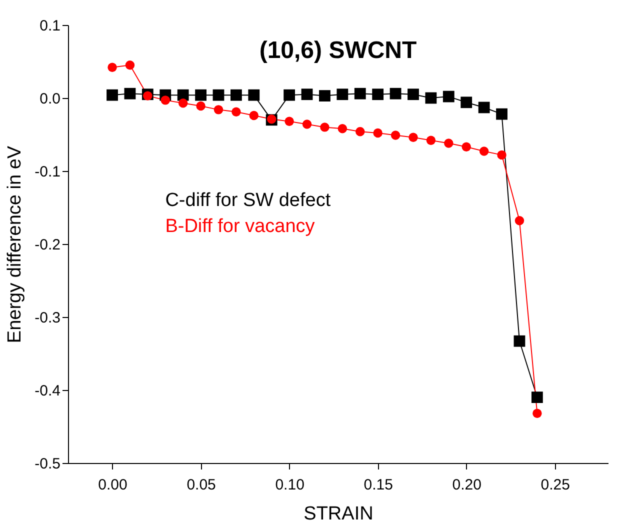 Image resolution: width=634 pixels, height=528 pixels. What do you see at coordinates (113, 485) in the screenshot?
I see `x-tick-label: 0.00` at bounding box center [113, 485].